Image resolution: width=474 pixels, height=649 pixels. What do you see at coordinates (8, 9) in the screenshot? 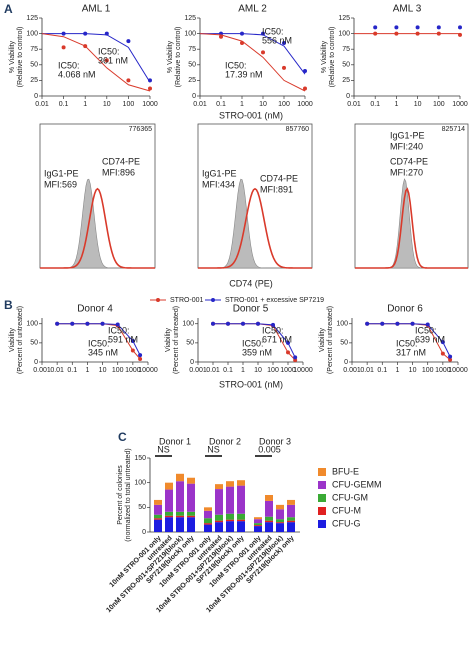
I see `panel-label: A` at bounding box center [8, 9].